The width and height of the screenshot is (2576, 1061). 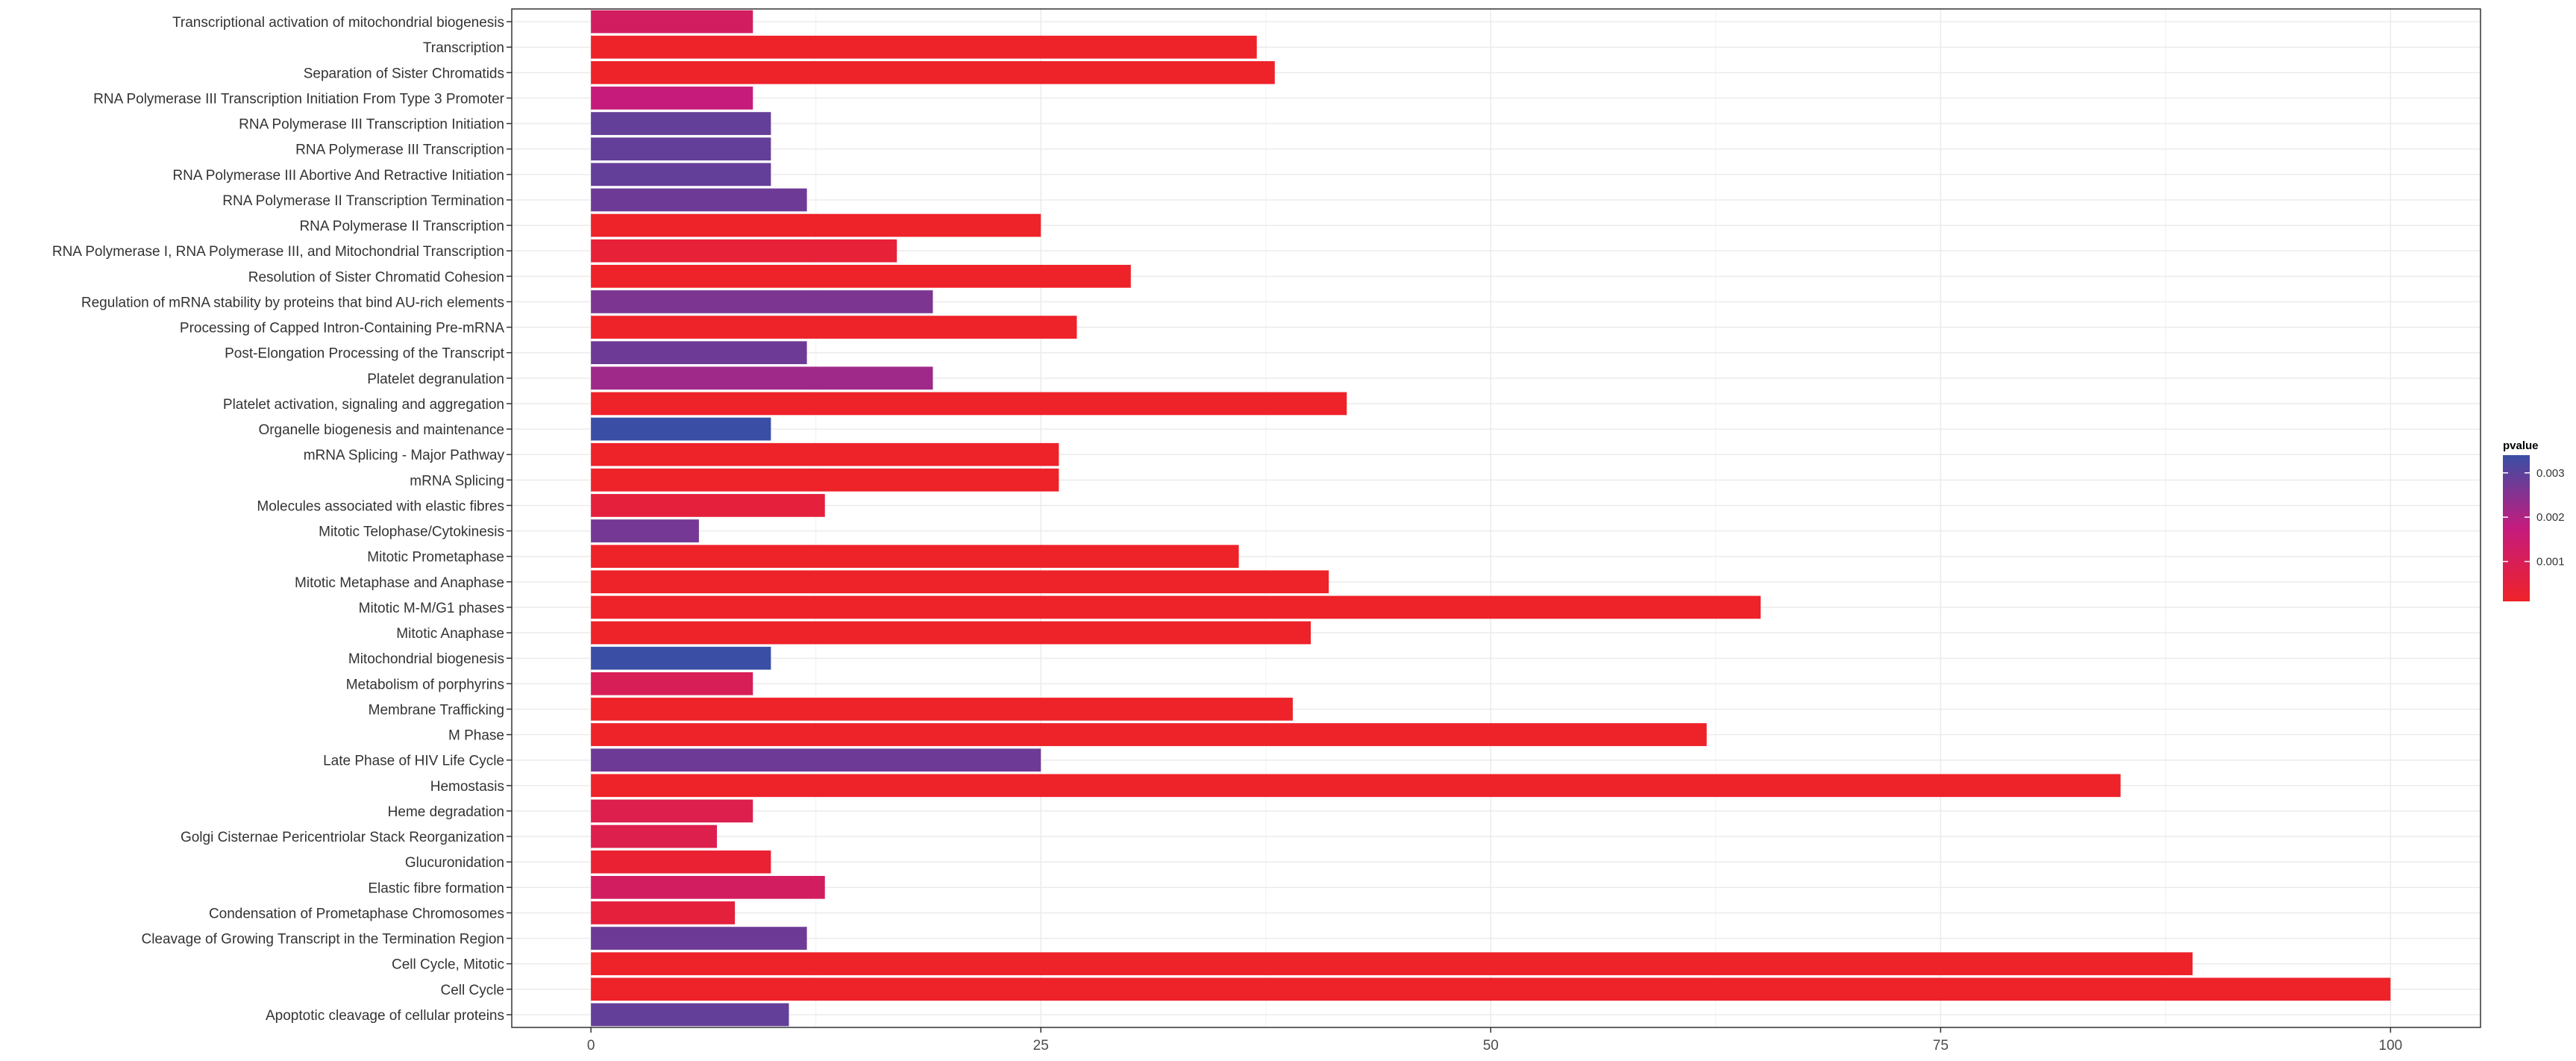 What do you see at coordinates (2391, 1046) in the screenshot?
I see `x-tick-label: 100` at bounding box center [2391, 1046].